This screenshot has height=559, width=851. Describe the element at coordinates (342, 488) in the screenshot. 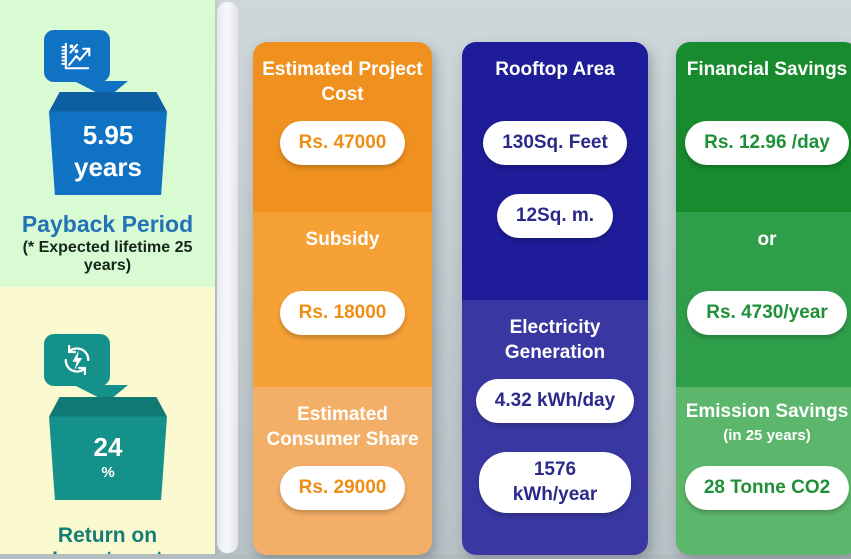

I see `value-pill: Rs. 29000` at that location.